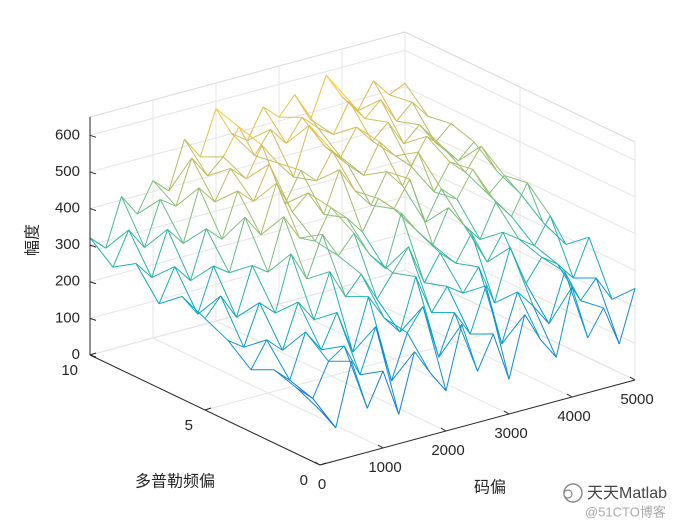 This screenshot has height=525, width=700. Describe the element at coordinates (636, 399) in the screenshot. I see `x-tick-label: 5000` at that location.